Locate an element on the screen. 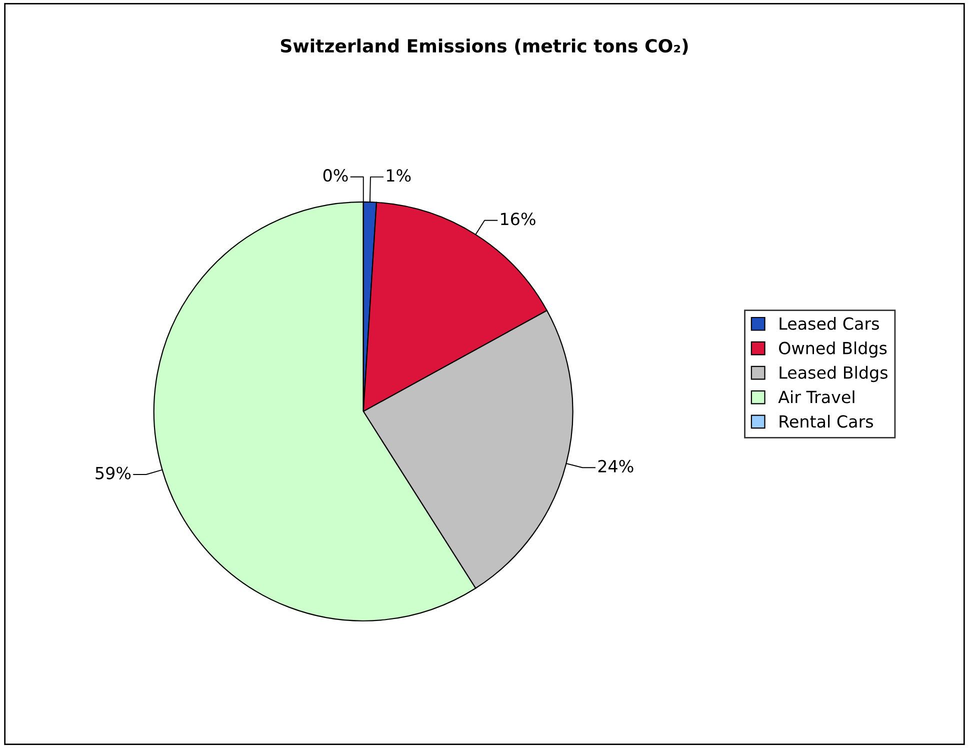  text: 0% is located at coordinates (335, 175).